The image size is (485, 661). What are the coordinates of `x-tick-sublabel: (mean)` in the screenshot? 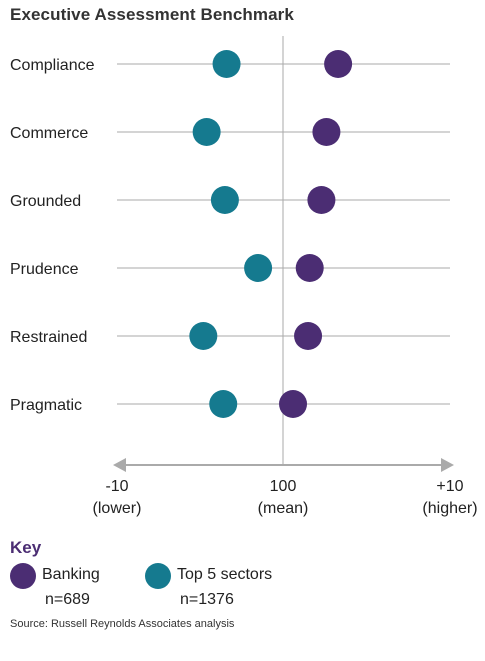 It's located at (283, 508).